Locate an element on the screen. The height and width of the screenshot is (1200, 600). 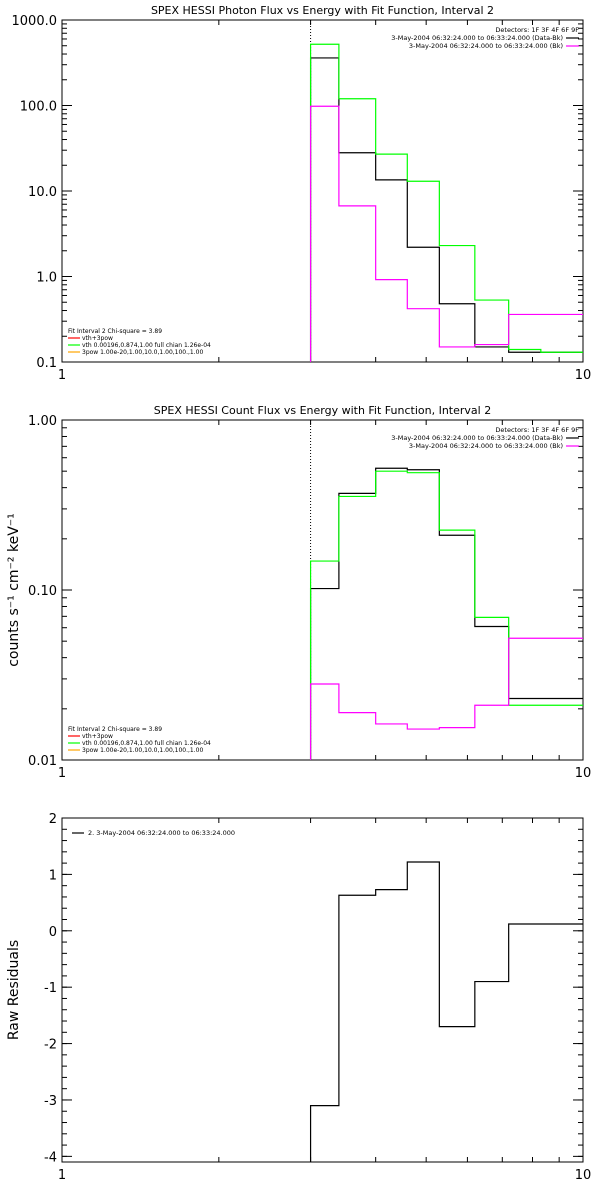
y-tick-label: 1000.0 is located at coordinates (35, 21).